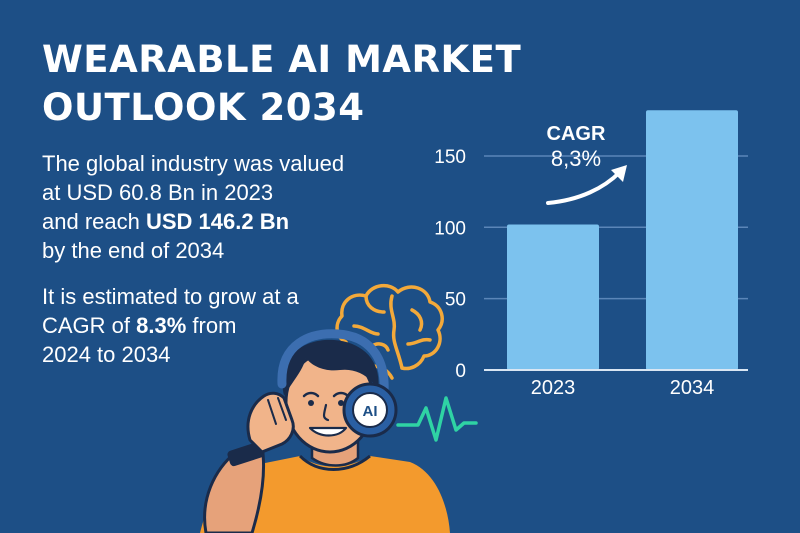 This screenshot has width=800, height=533. Describe the element at coordinates (282, 59) in the screenshot. I see `title-line-1: WEARABLE AI MARKET` at that location.